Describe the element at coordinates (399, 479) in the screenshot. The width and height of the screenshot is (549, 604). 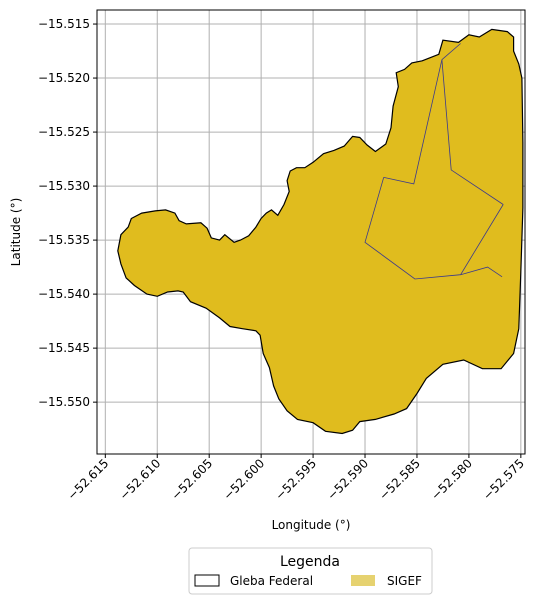
I see `x-tick-label: −52.585` at that location.